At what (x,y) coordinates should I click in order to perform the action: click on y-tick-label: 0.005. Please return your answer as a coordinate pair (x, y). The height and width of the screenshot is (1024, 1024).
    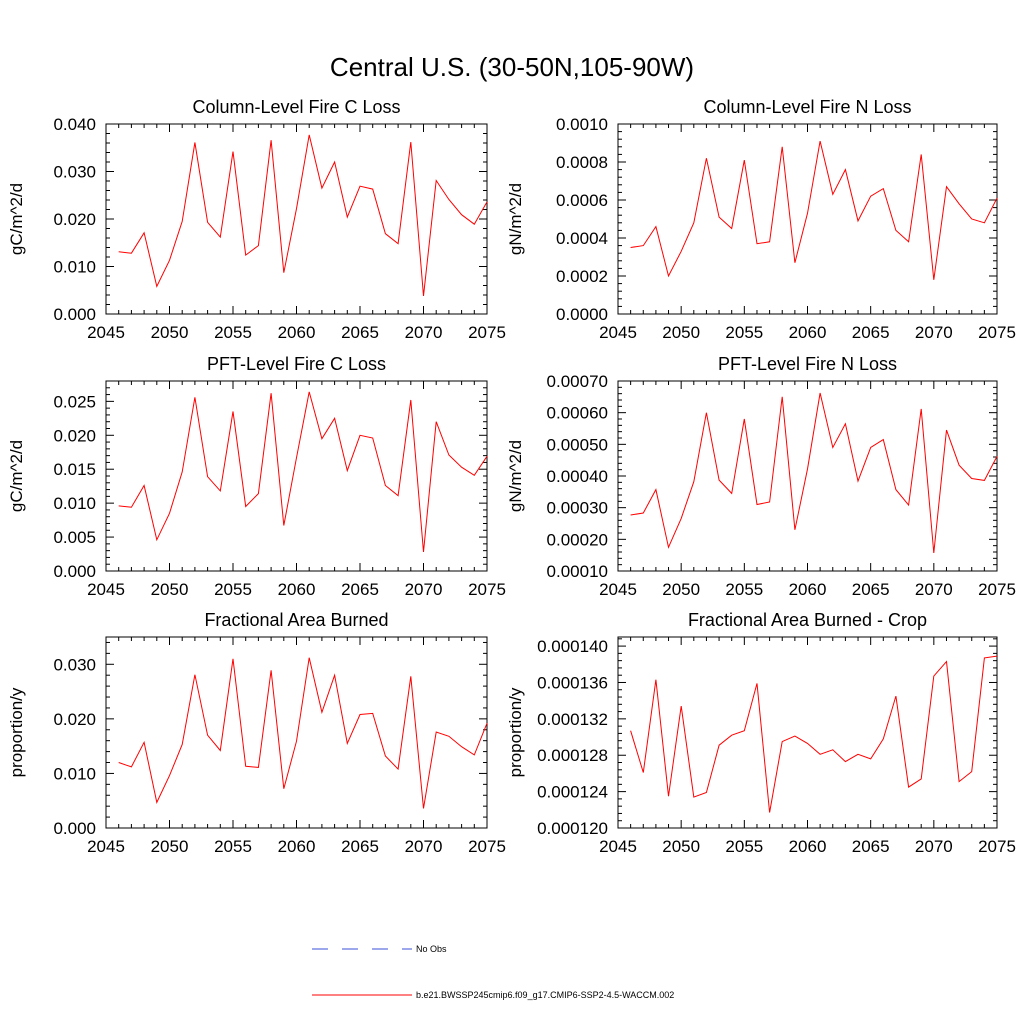
    Looking at the image, I should click on (74, 537).